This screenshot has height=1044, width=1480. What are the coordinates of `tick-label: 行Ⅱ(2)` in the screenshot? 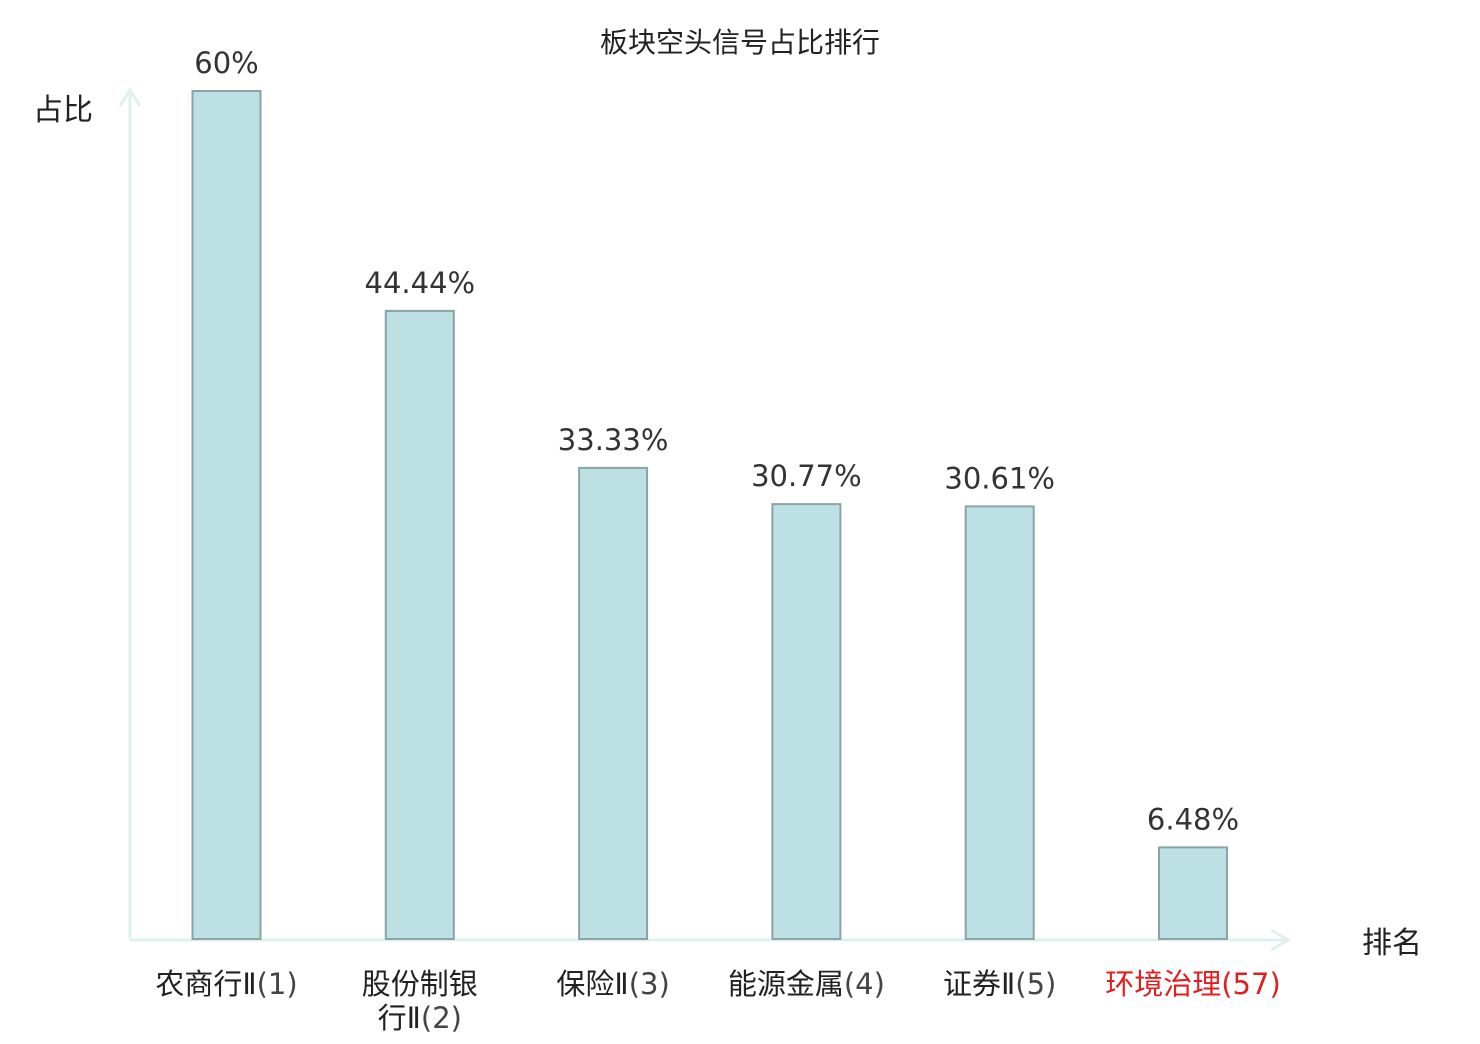 It's located at (420, 1018).